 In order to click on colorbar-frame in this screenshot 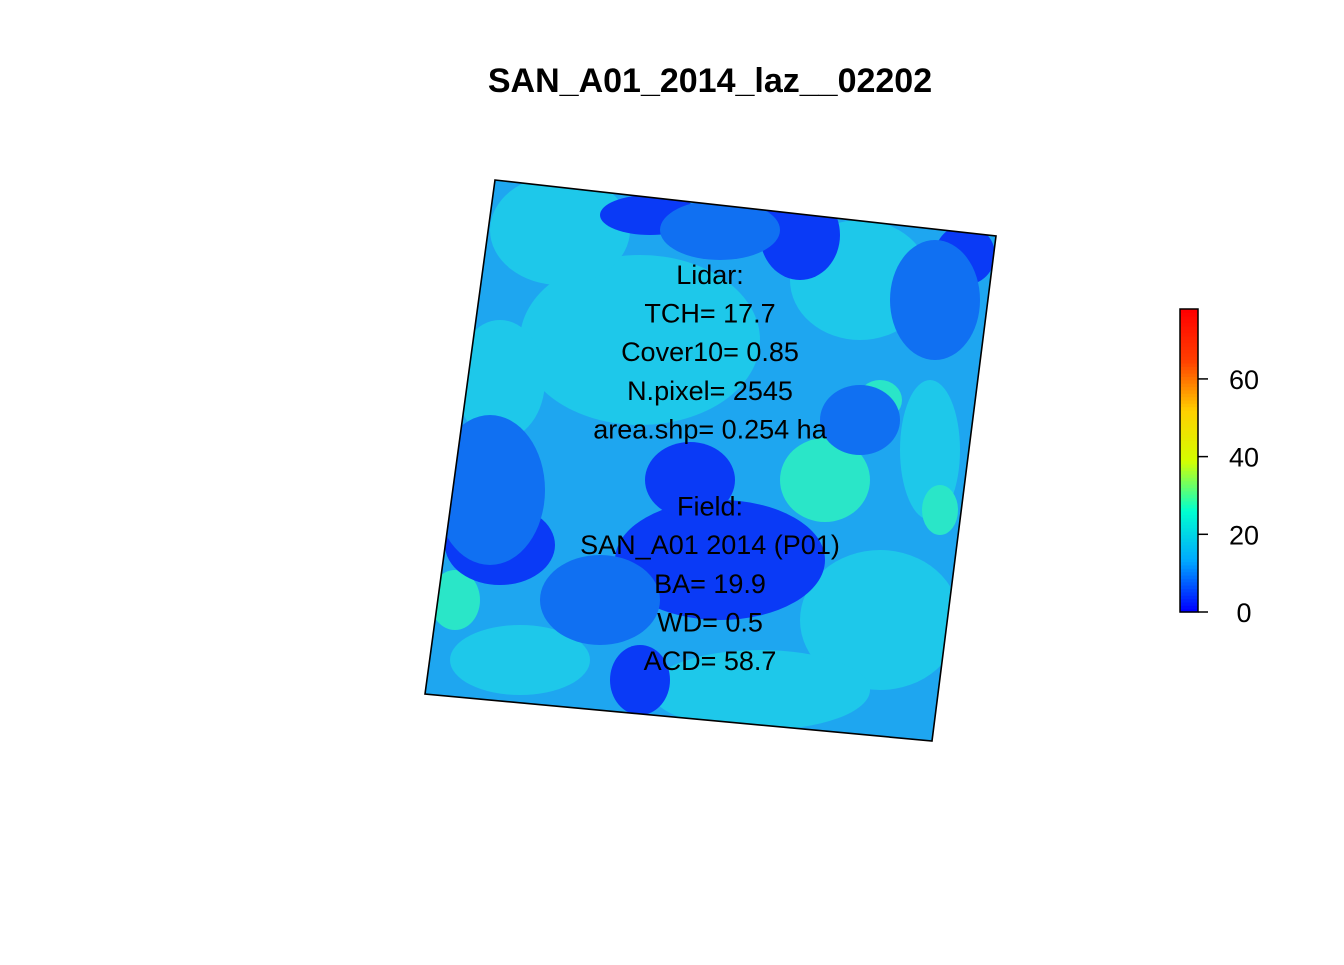, I will do `click(1189, 460)`.